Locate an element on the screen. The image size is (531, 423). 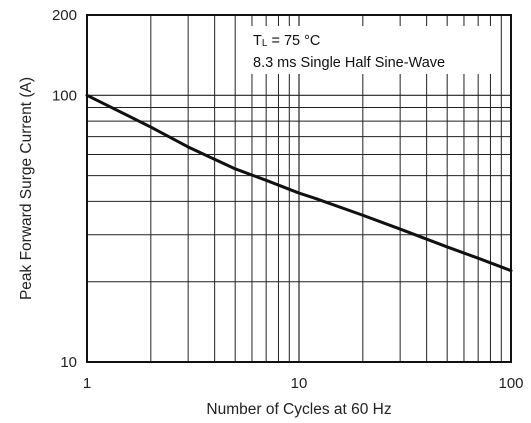
x-tick-label: 10 is located at coordinates (299, 383).